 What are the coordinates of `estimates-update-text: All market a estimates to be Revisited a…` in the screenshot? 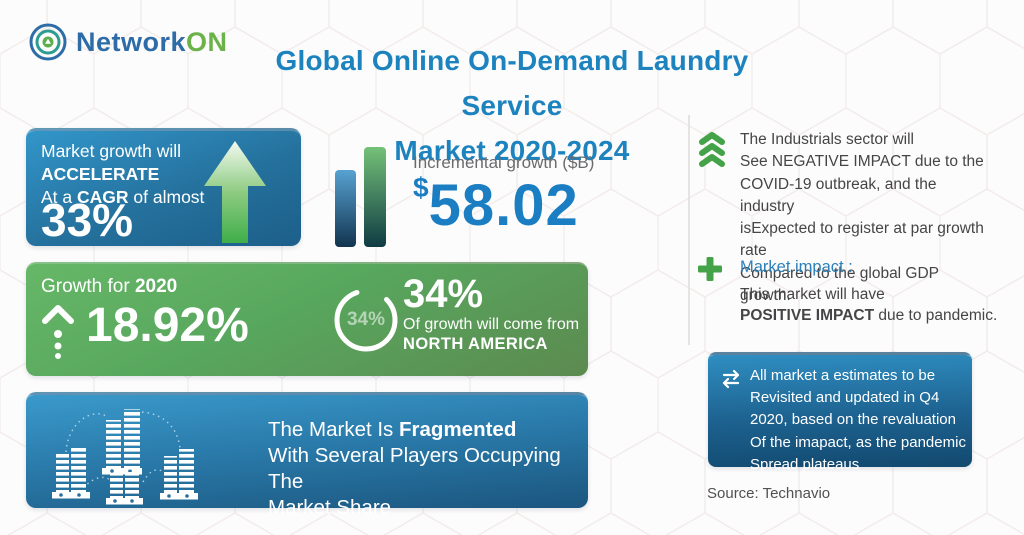 It's located at (858, 420).